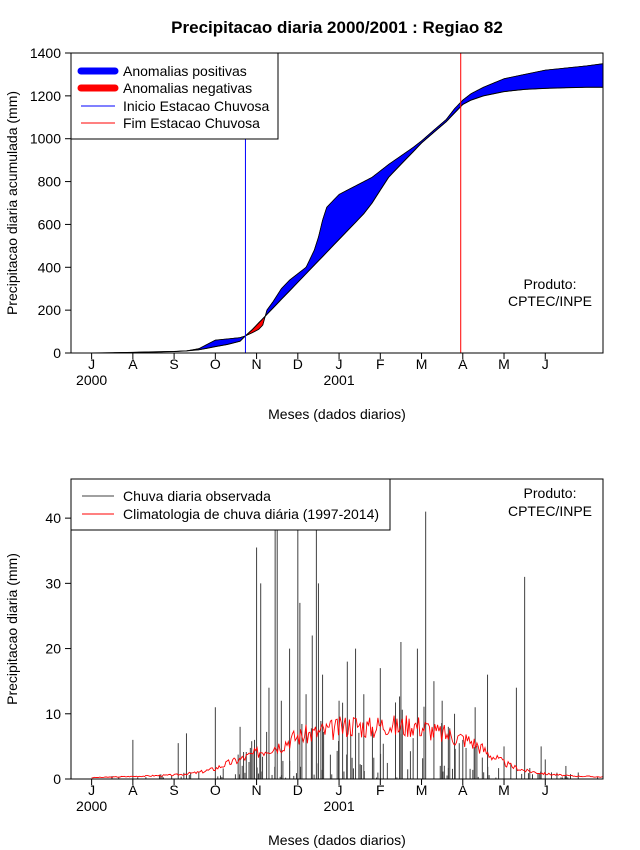  I want to click on y-axis: 0 200 400 600 800 1000 1200 1400, so click(51, 203).